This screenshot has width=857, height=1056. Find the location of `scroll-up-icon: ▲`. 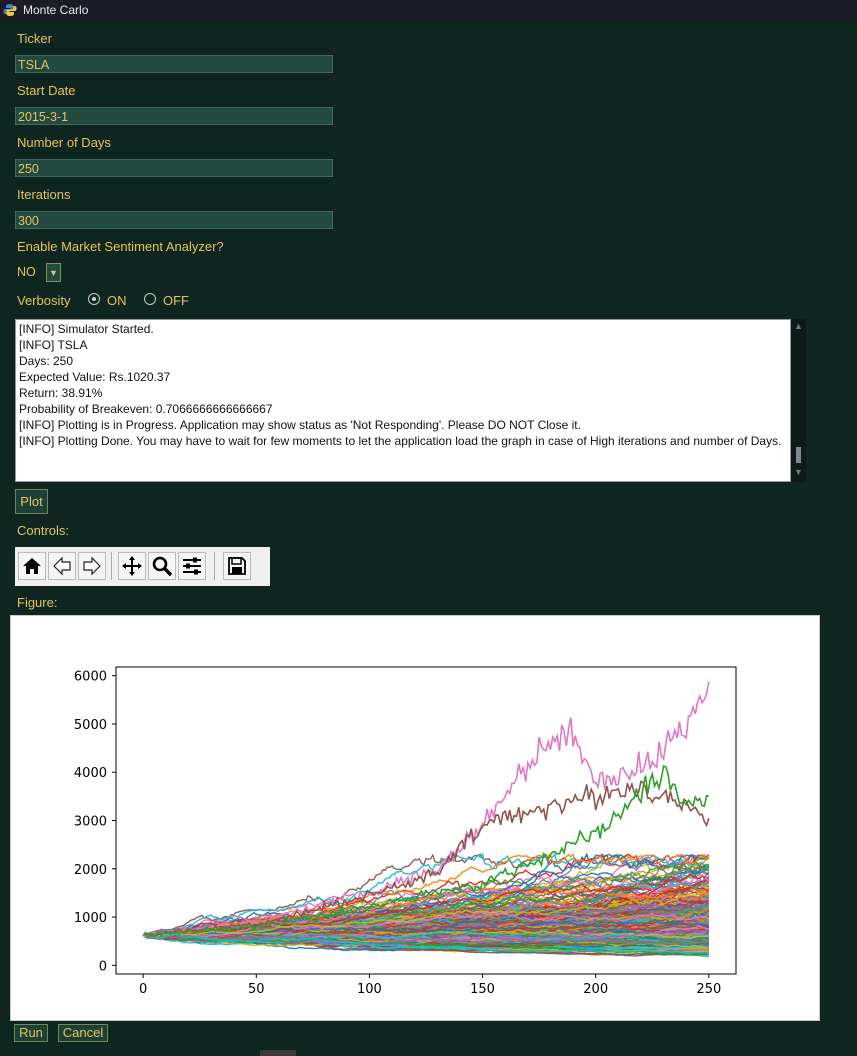

scroll-up-icon: ▲ is located at coordinates (798, 326).